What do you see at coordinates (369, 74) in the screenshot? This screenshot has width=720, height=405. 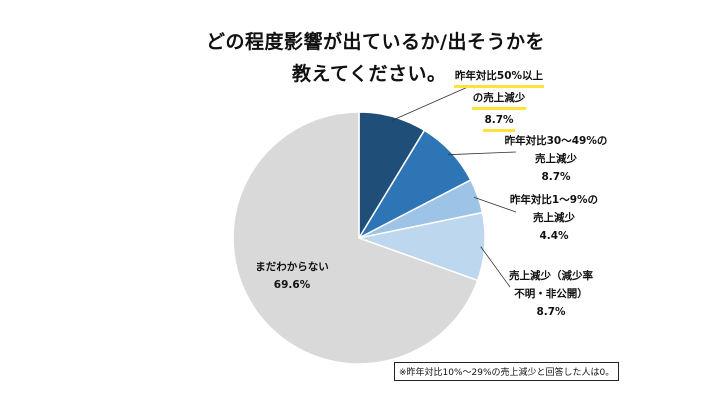 I see `chart-title-line-2: 教えてください。` at bounding box center [369, 74].